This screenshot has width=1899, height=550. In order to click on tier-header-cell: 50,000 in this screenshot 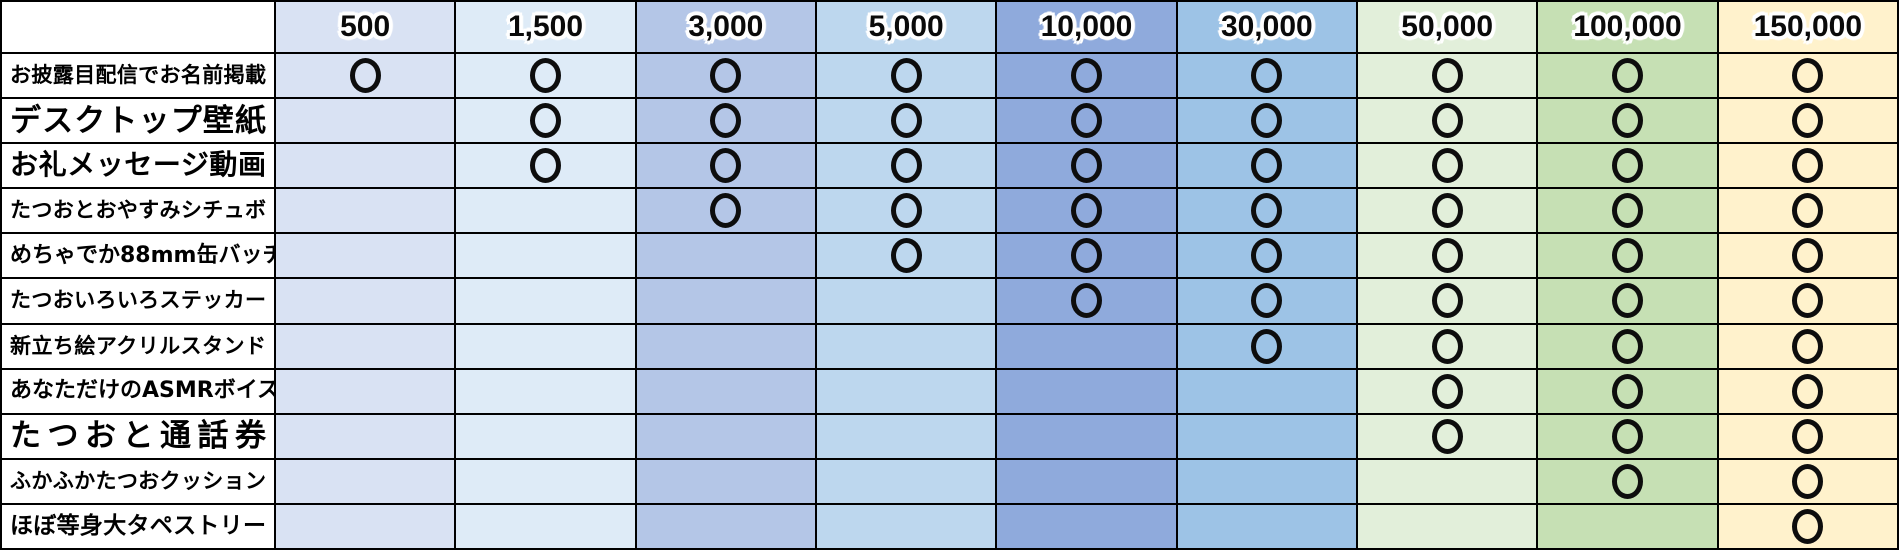, I will do `click(1448, 28)`.